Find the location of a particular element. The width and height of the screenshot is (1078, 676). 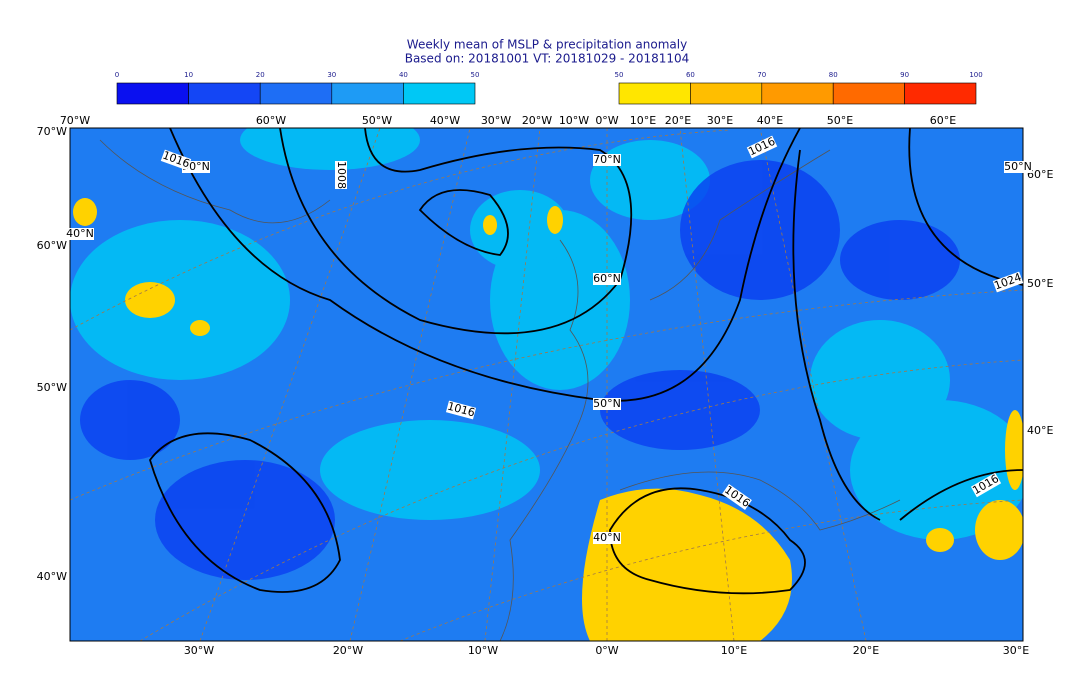

left-label: 50°W is located at coordinates (52, 387).